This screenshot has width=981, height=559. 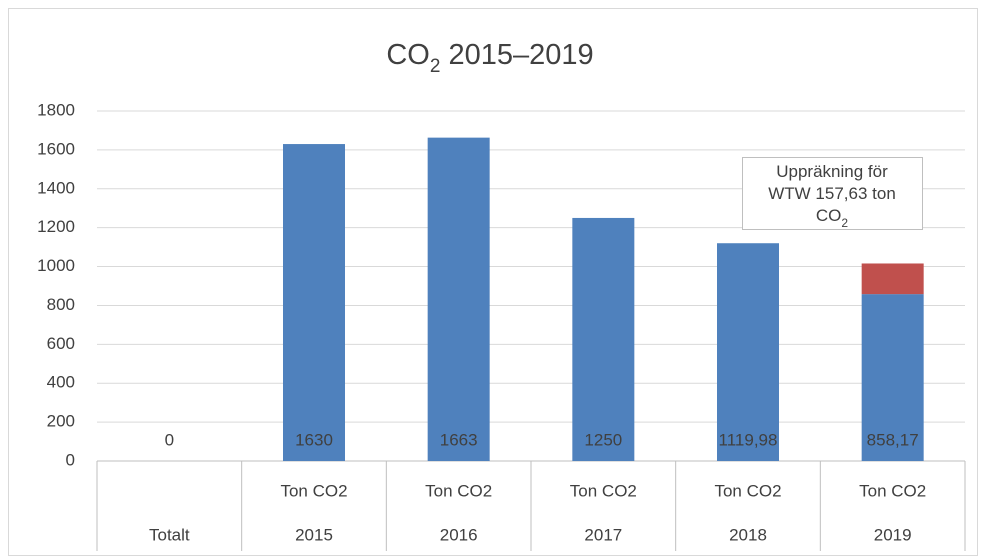 I want to click on y-tick-label: 400, so click(x=61, y=382).